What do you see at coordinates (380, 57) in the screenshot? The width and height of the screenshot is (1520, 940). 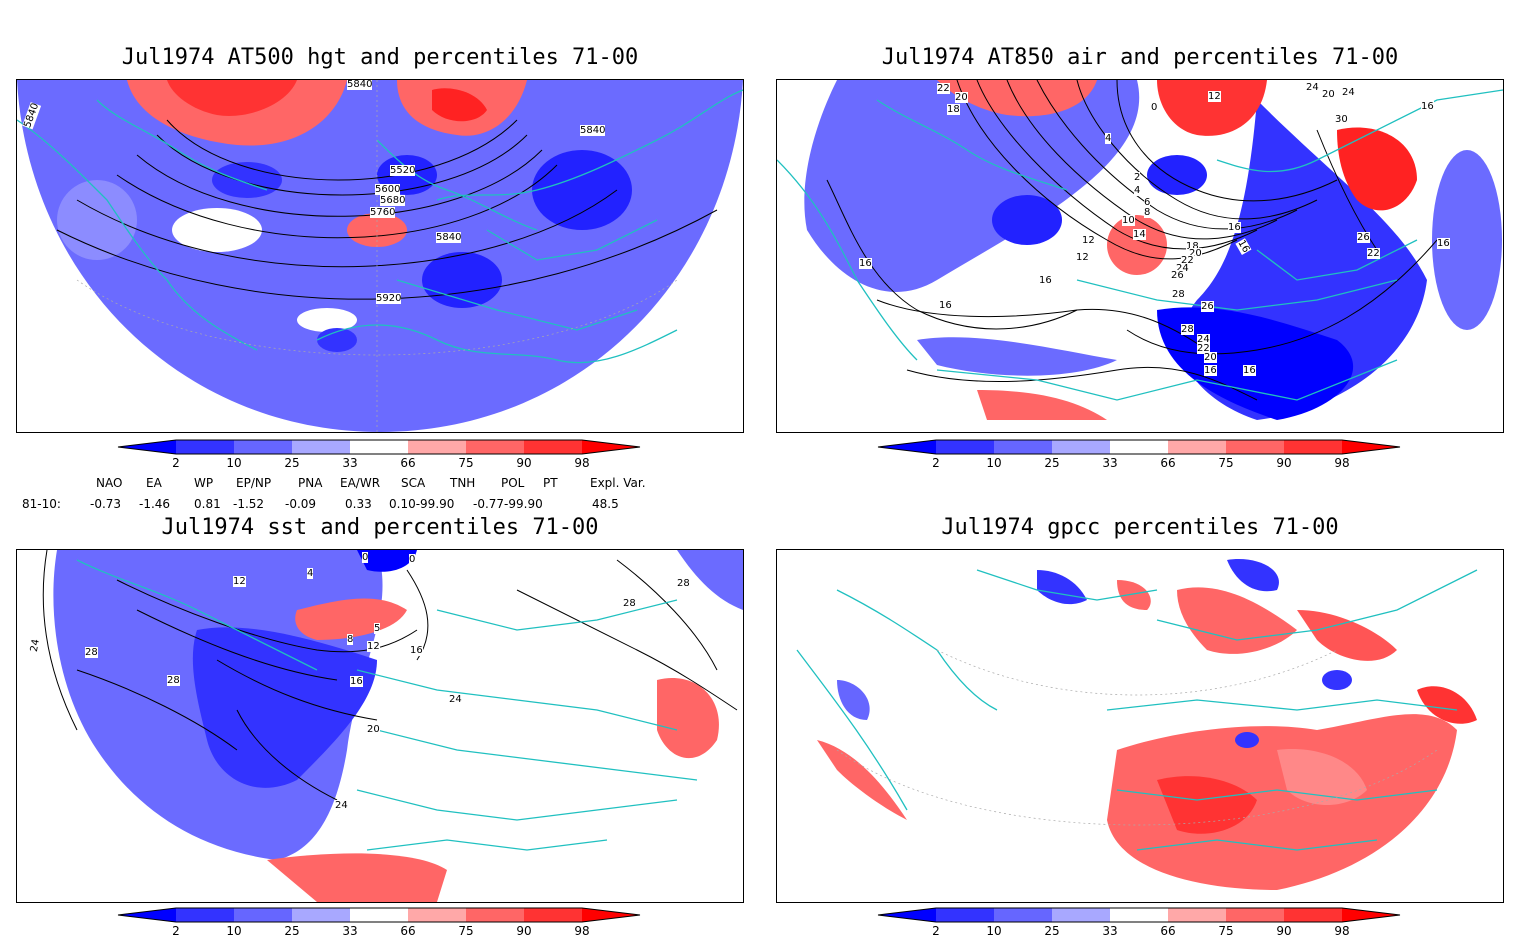 I see `panel-title-hgt500: Jul1974 AT500 hgt and percentiles 71-00` at bounding box center [380, 57].